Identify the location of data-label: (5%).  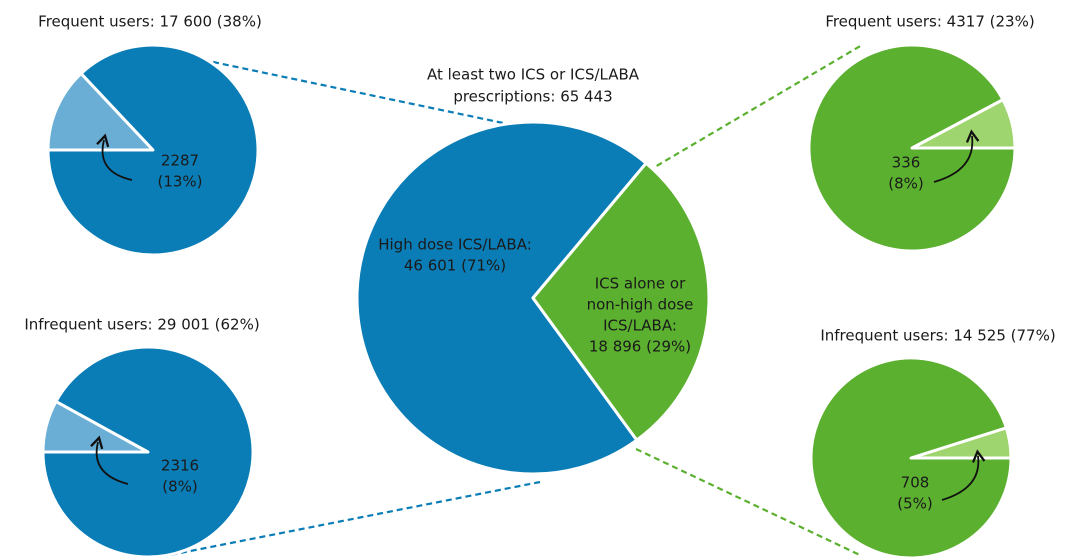
(915, 504).